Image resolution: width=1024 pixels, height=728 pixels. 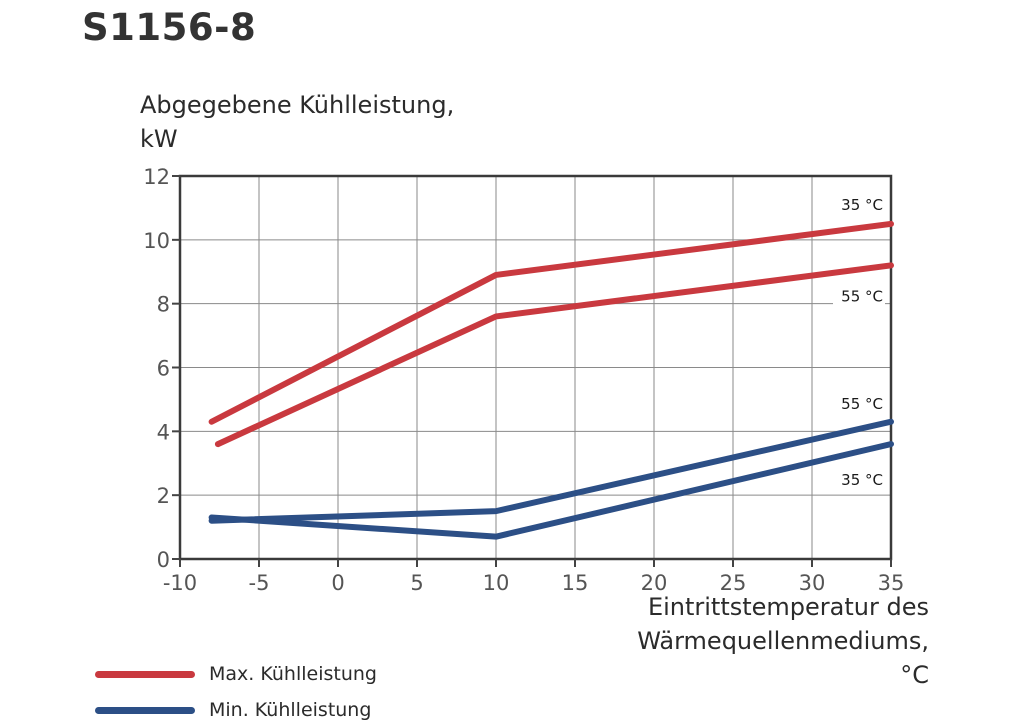 I want to click on legend: Max. Kühlleistung Min. Kühlleistung, so click(x=236, y=692).